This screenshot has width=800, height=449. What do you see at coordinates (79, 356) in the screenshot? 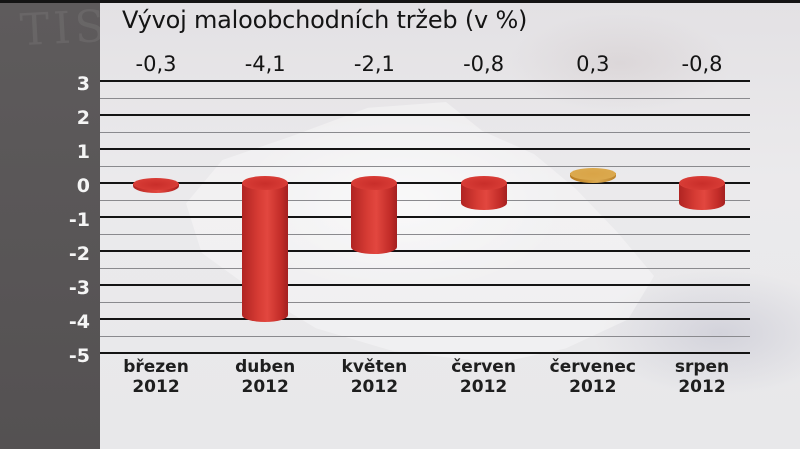
I see `y-tick-label: -5` at bounding box center [79, 356].